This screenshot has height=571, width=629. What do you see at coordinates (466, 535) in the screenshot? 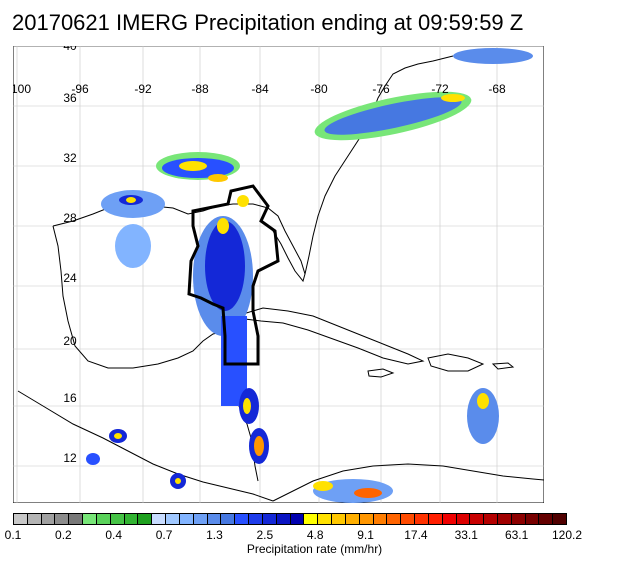
I see `colorbar-tick-label: 33.1` at bounding box center [466, 535].